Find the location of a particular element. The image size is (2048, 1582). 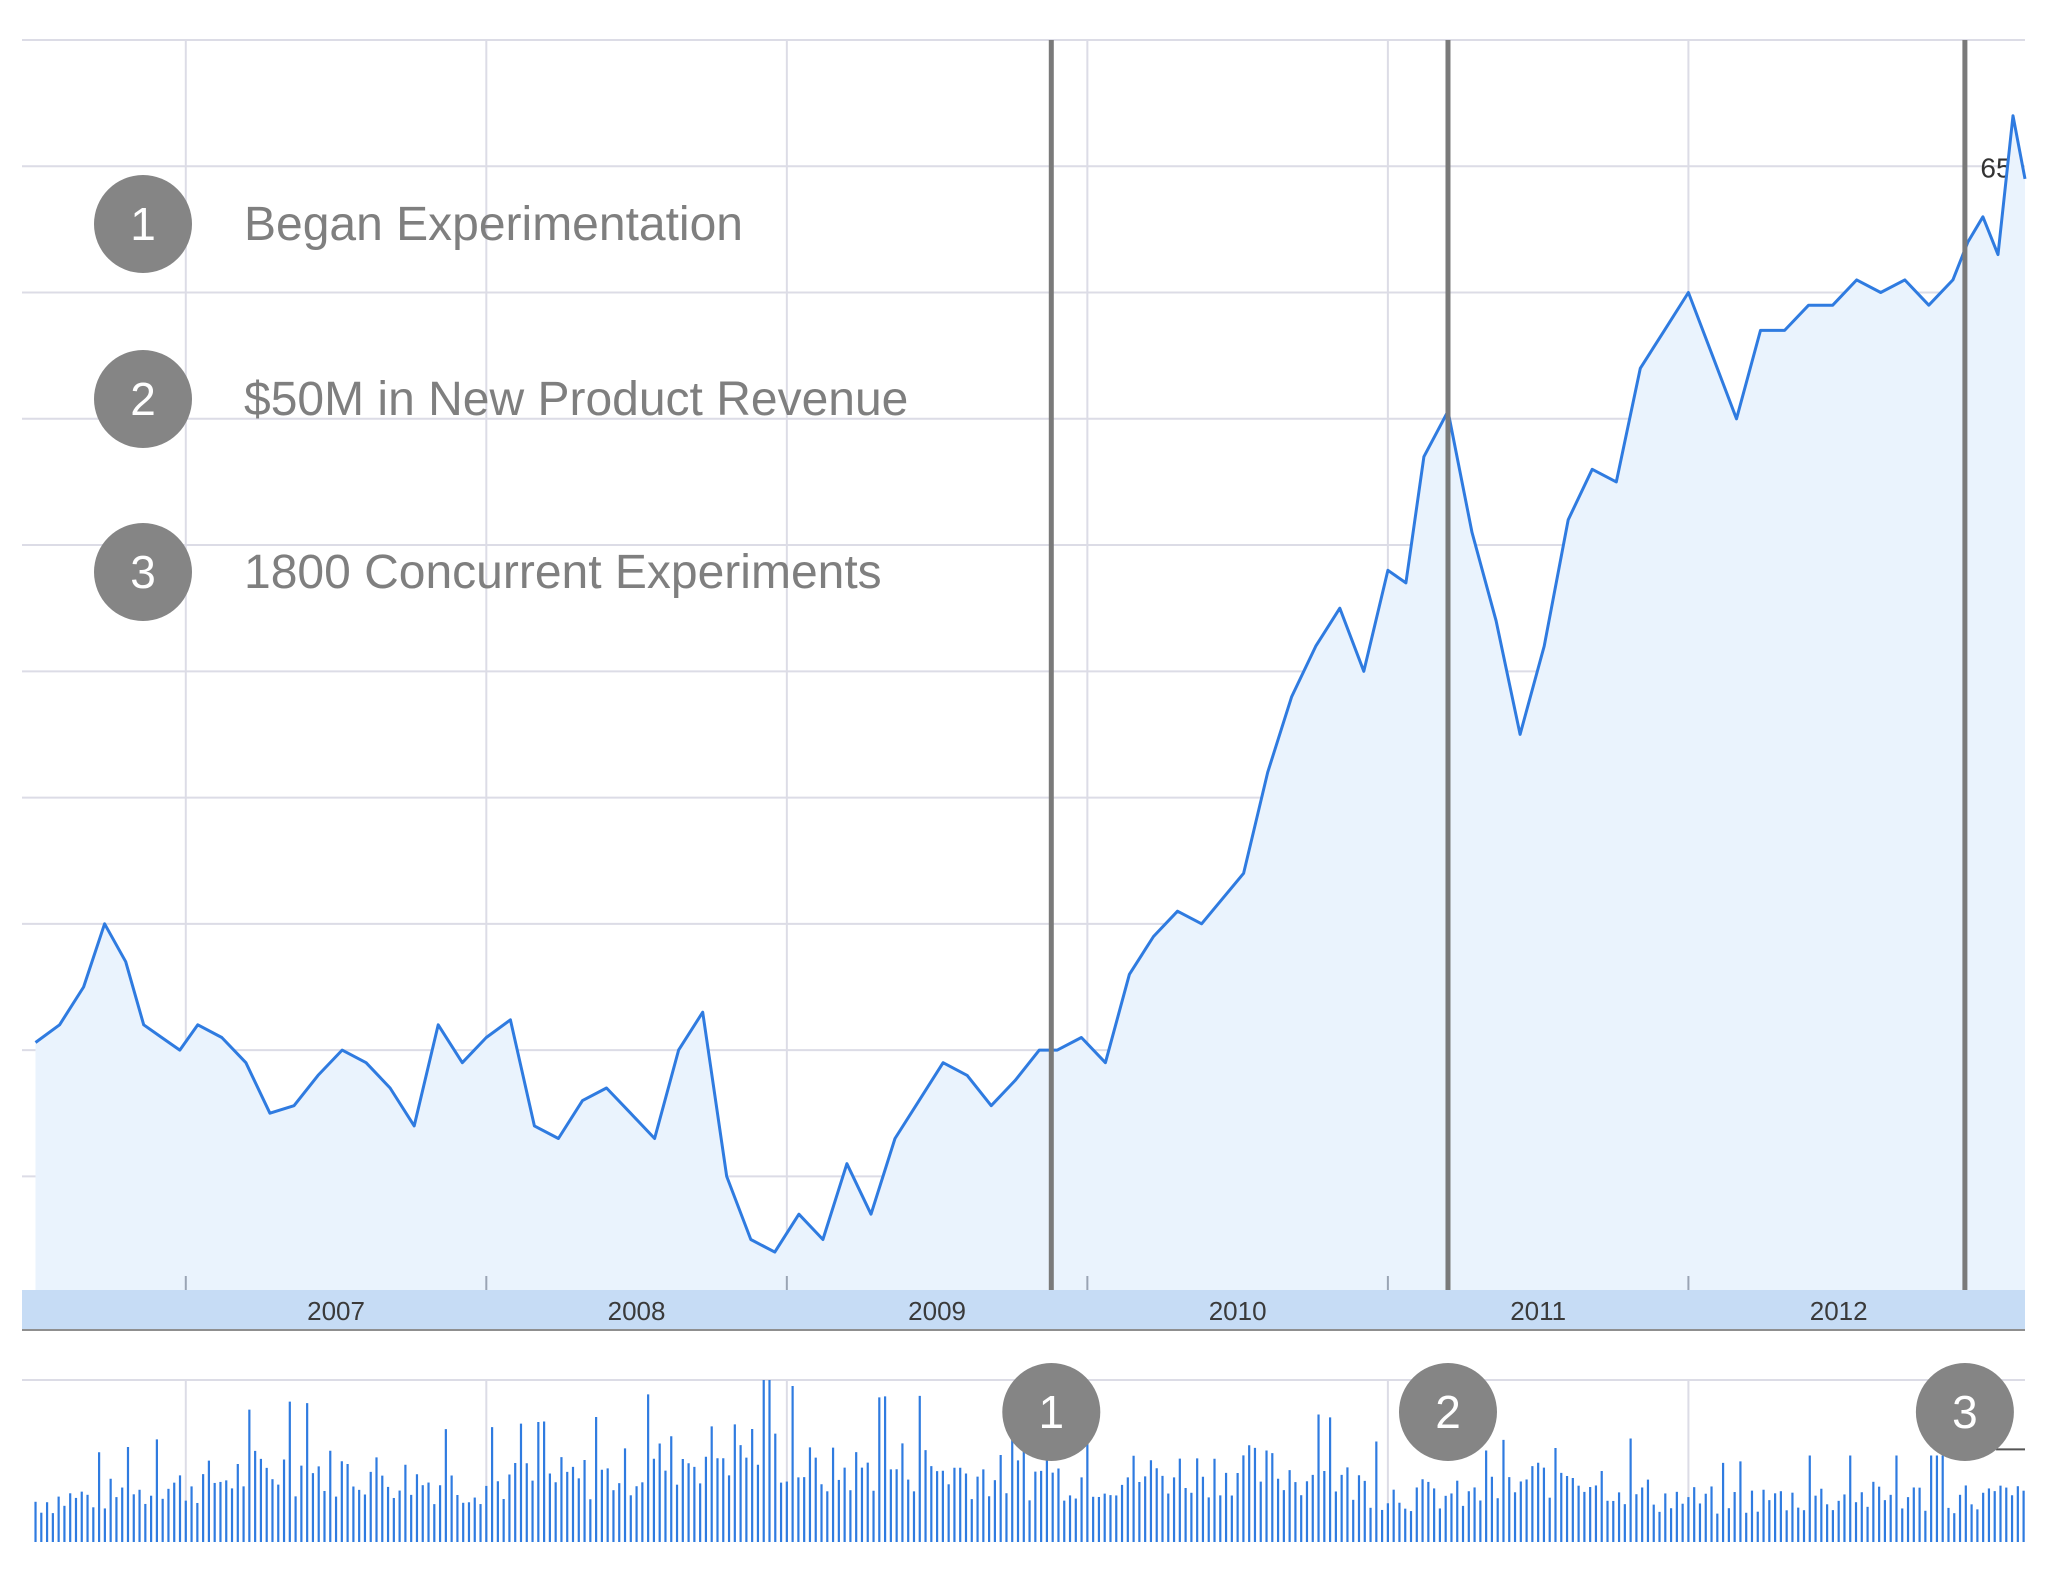

milestone-badge-label-1: 1 is located at coordinates (1052, 1412).